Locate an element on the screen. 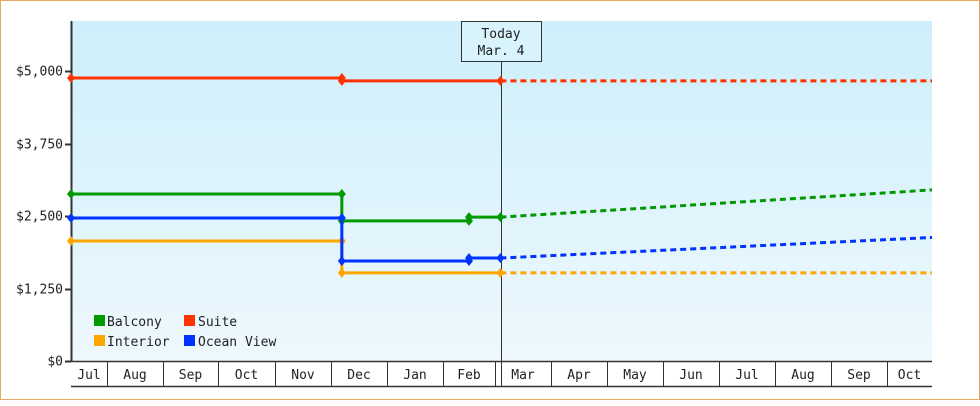  x-tick-label: Mar is located at coordinates (523, 375).